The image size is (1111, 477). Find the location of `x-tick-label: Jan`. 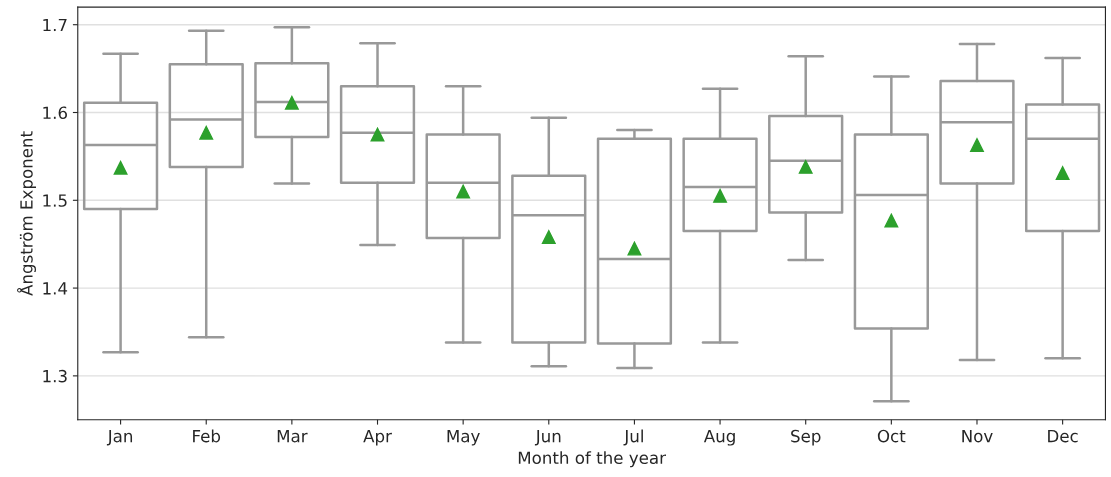

x-tick-label: Jan is located at coordinates (119, 438).